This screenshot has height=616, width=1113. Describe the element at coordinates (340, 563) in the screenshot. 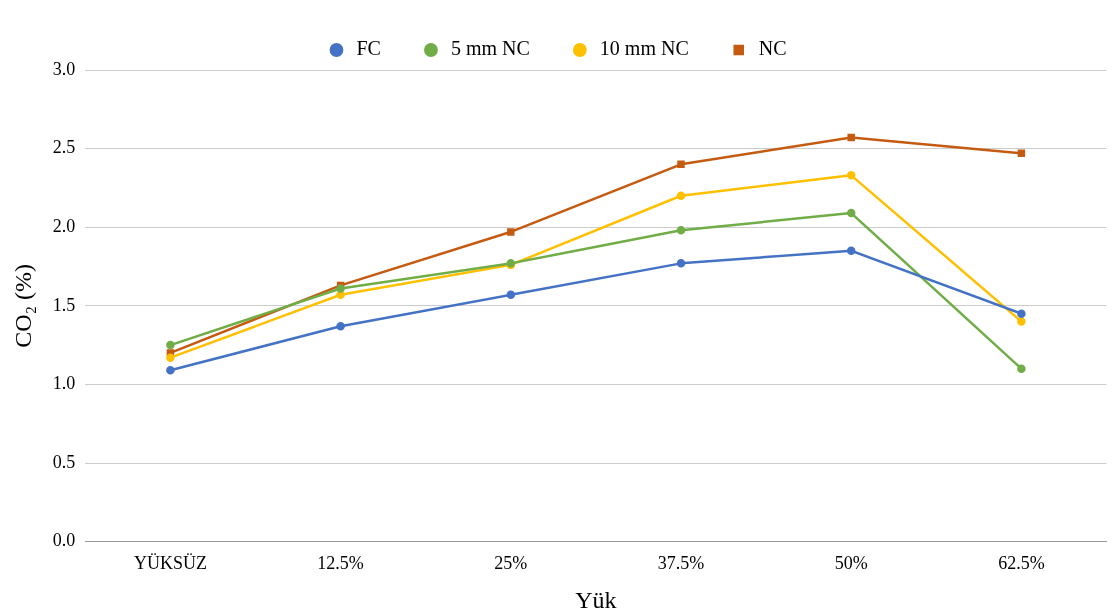

I see `x-tick-label: 12.5%` at that location.